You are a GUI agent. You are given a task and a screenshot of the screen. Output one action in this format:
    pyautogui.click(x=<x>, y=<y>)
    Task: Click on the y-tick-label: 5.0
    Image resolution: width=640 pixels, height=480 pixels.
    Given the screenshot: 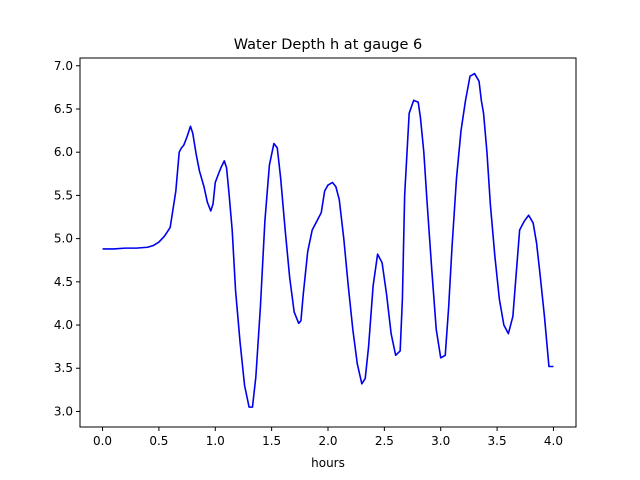 What is the action you would take?
    pyautogui.click(x=63, y=239)
    